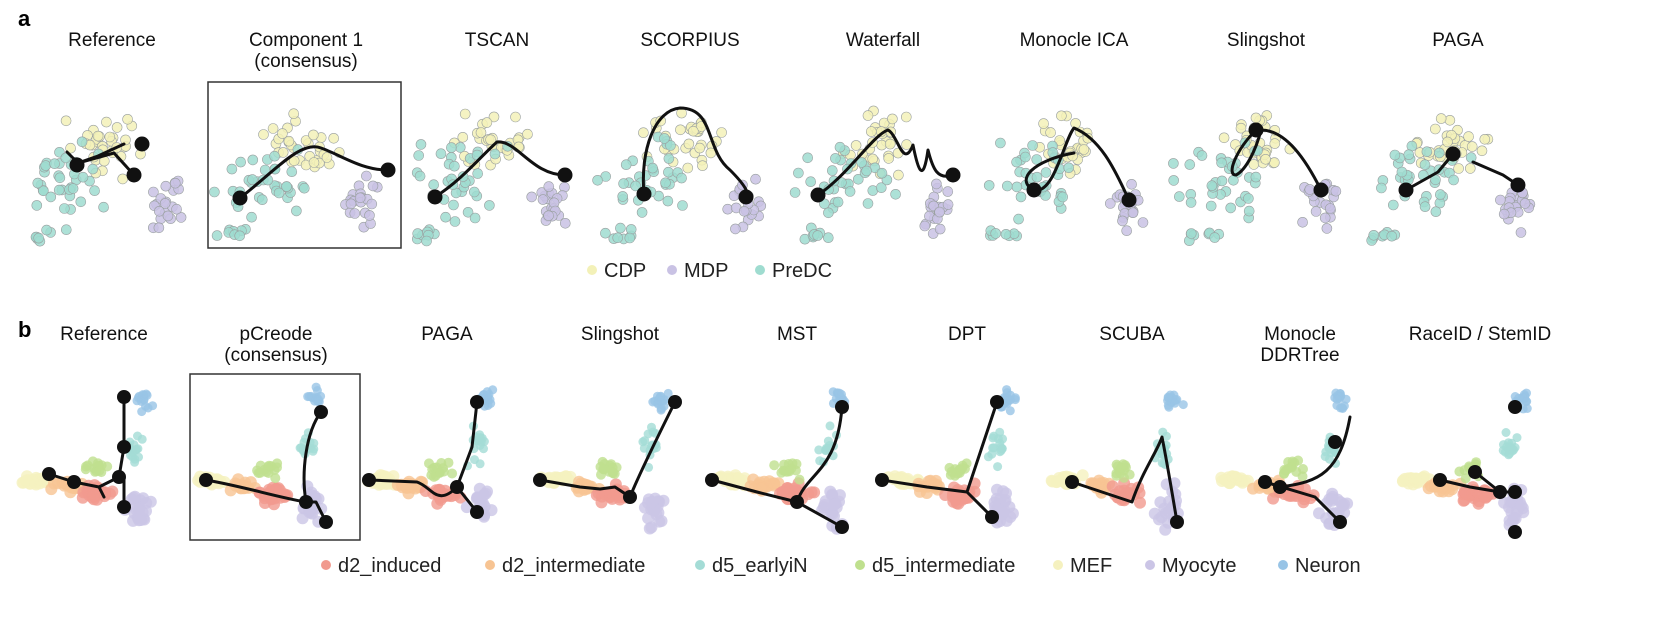 This screenshot has width=1660, height=625. What do you see at coordinates (304, 139) in the screenshot?
I see `panel-a-subplot: Component 1(consensus)` at bounding box center [304, 139].